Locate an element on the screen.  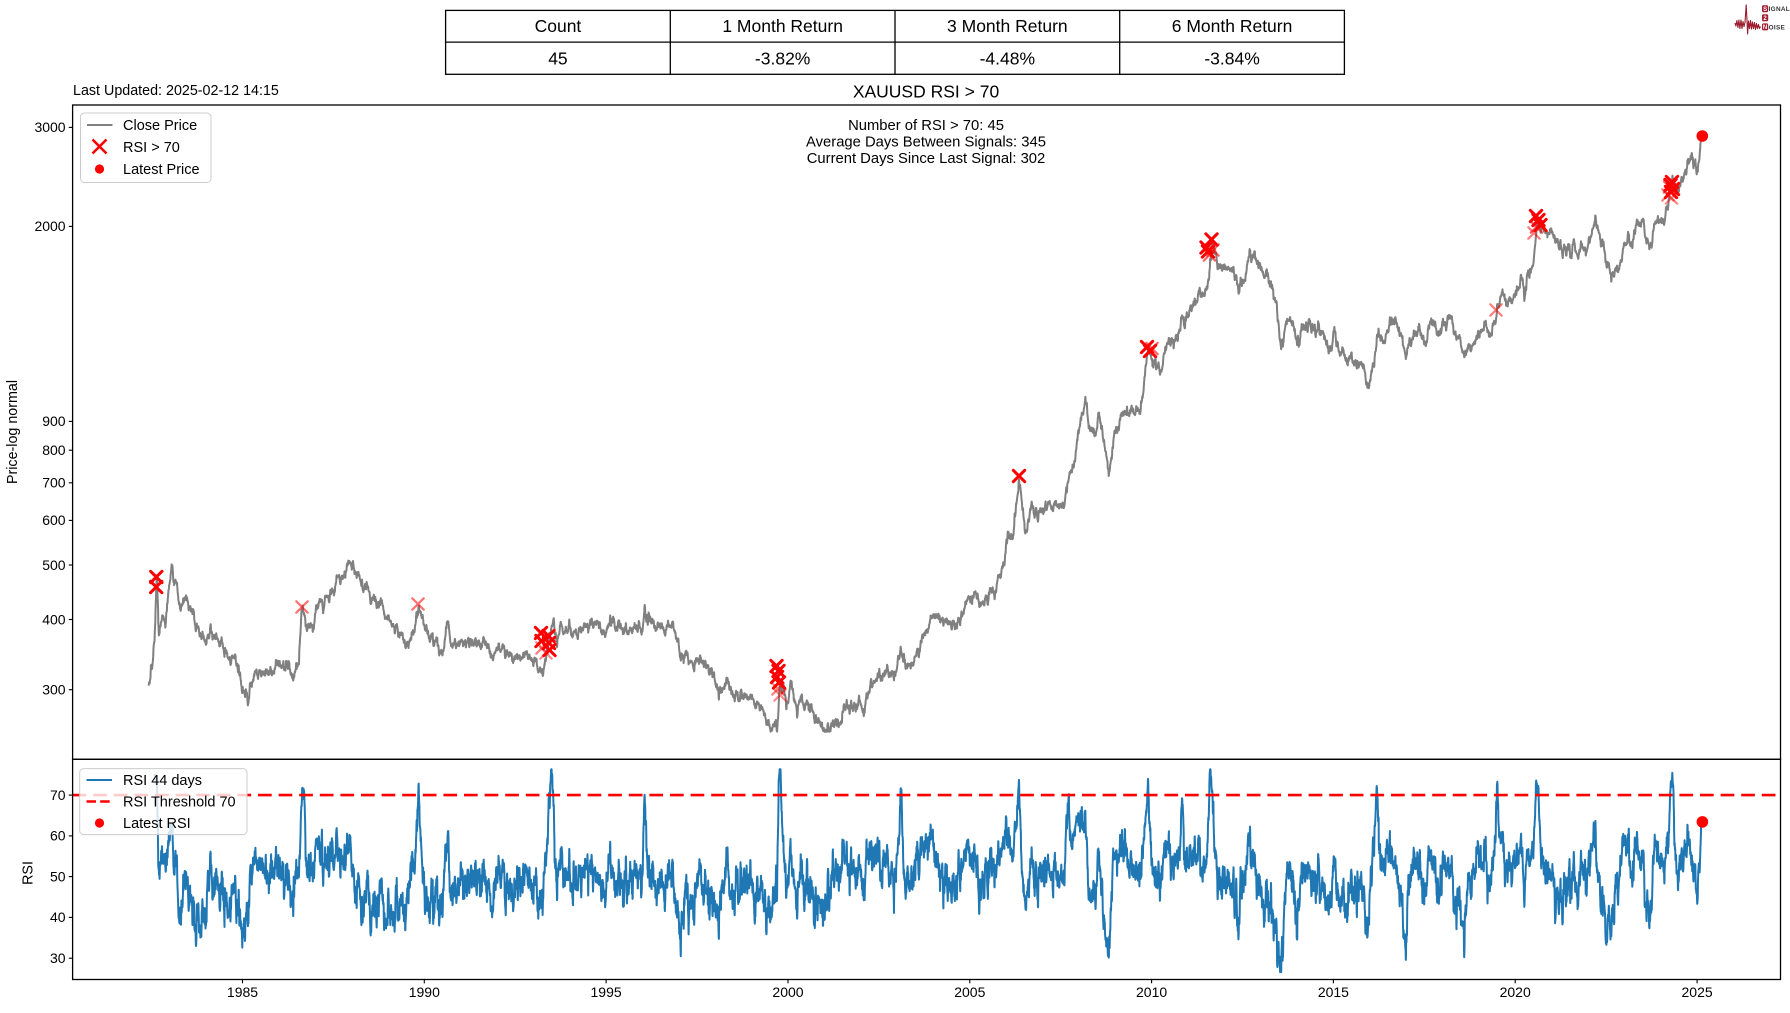
svg-text: 2015 is located at coordinates (1333, 992).